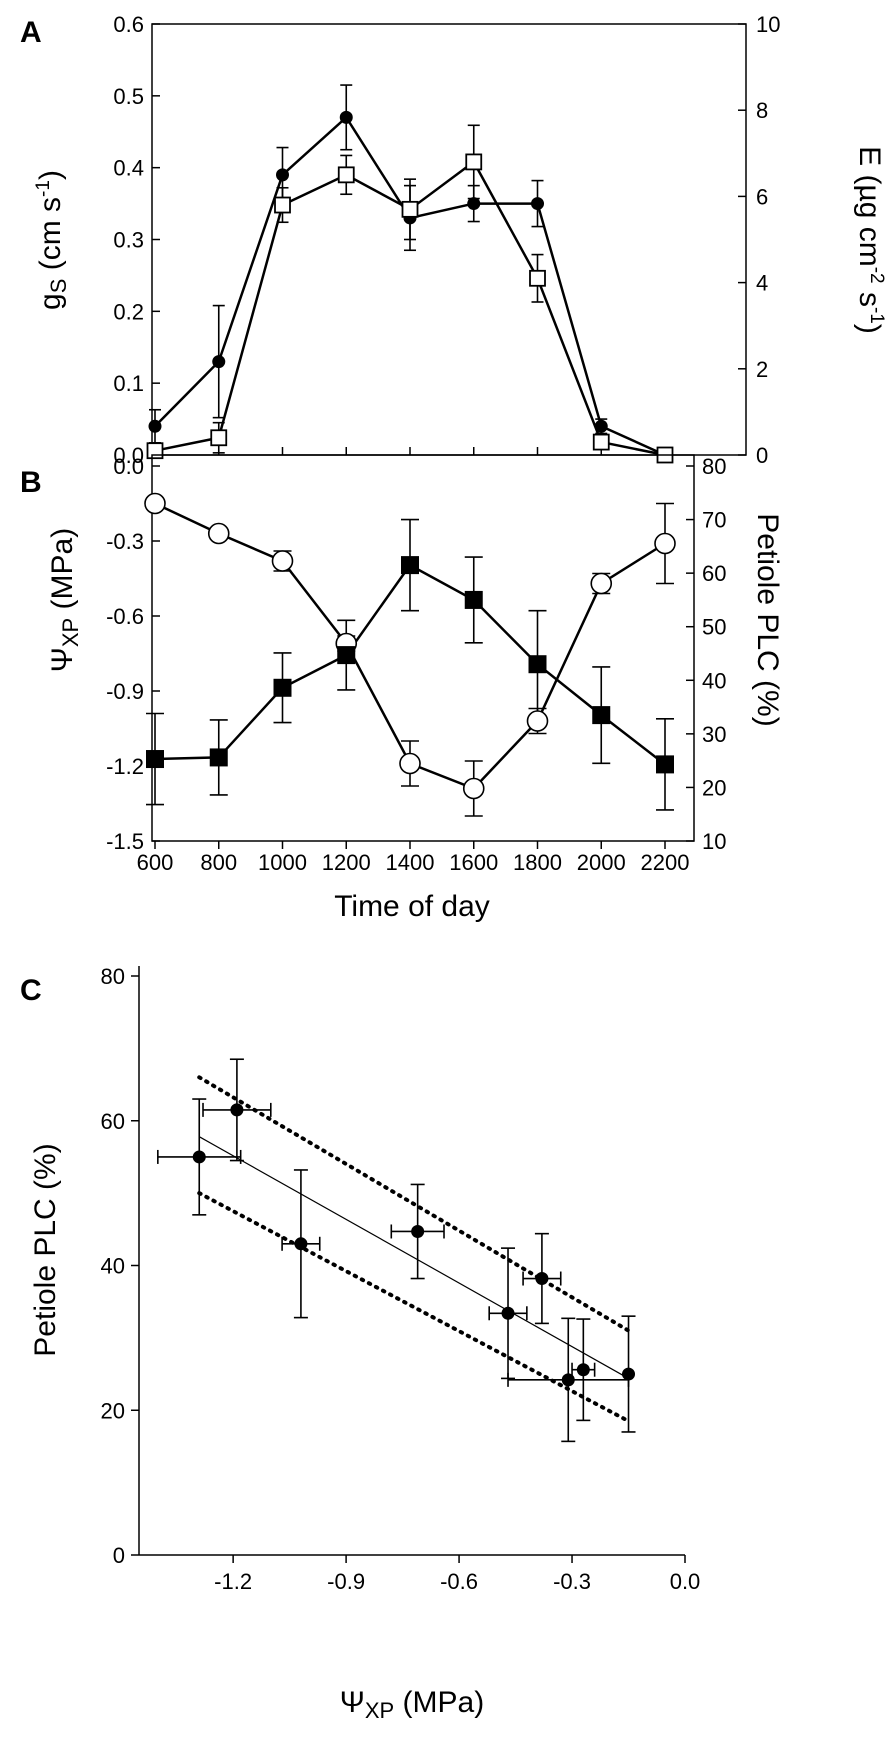 The image size is (892, 1740). What do you see at coordinates (218, 862) in the screenshot?
I see `panel-b-x-tick-label: 800` at bounding box center [218, 862].